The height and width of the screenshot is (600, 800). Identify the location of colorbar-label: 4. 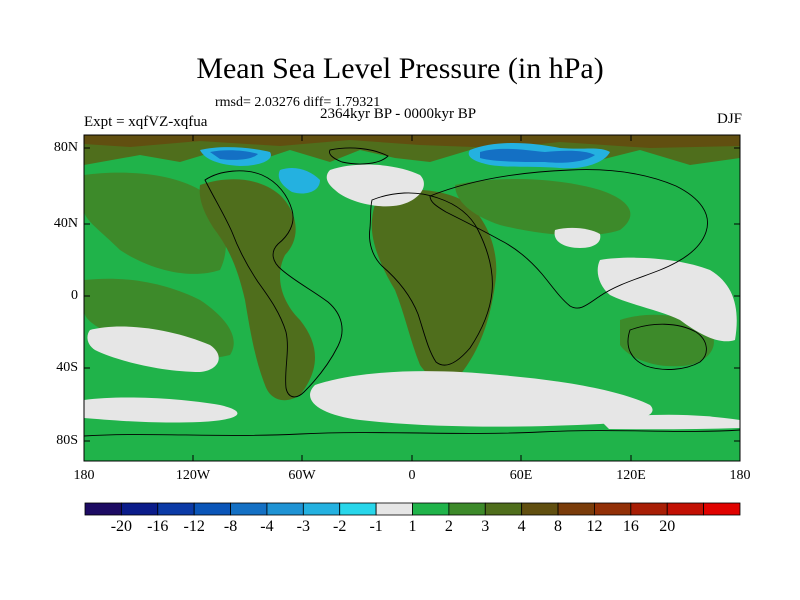
(521, 526).